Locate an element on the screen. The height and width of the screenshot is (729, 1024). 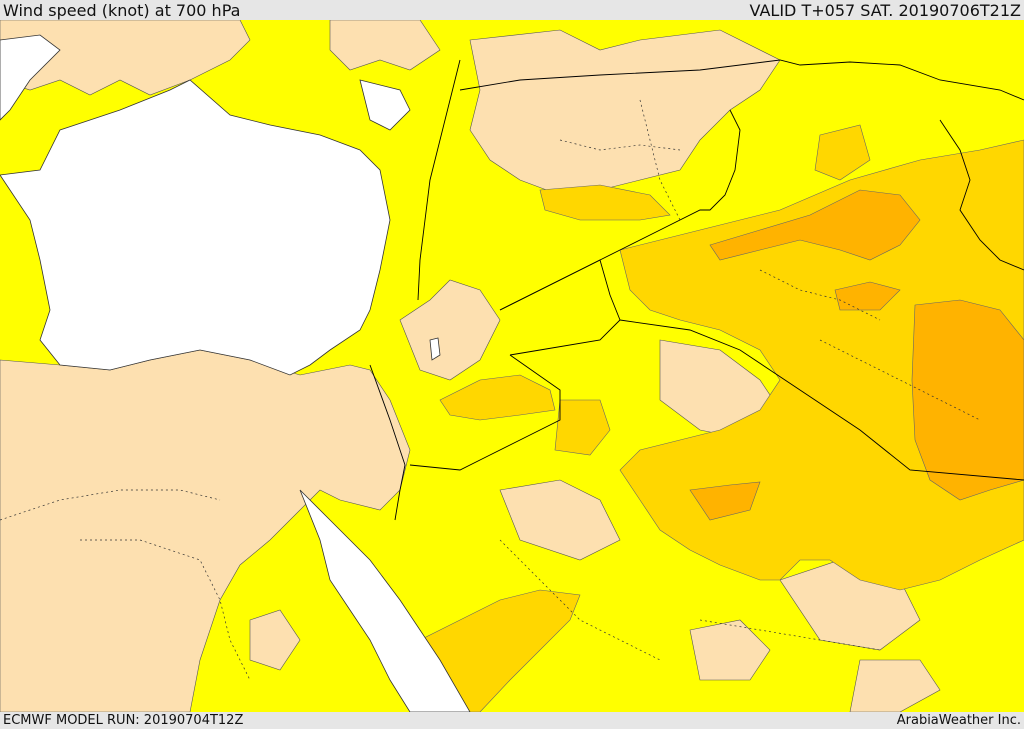
header-bar is located at coordinates (512, 10).